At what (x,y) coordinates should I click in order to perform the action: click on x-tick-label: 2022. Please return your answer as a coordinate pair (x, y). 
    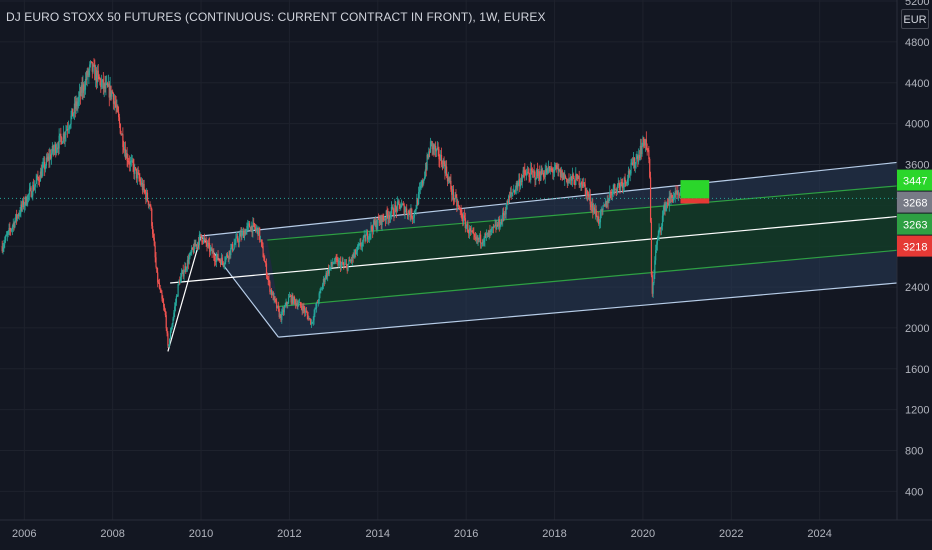
    Looking at the image, I should click on (731, 534).